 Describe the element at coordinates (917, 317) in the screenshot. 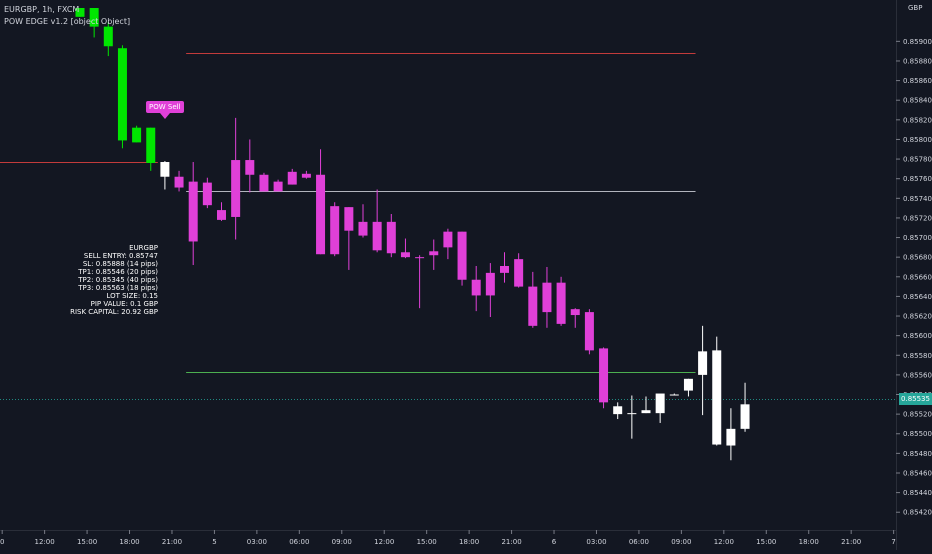

I see `price-tick-label: 0.85620` at that location.